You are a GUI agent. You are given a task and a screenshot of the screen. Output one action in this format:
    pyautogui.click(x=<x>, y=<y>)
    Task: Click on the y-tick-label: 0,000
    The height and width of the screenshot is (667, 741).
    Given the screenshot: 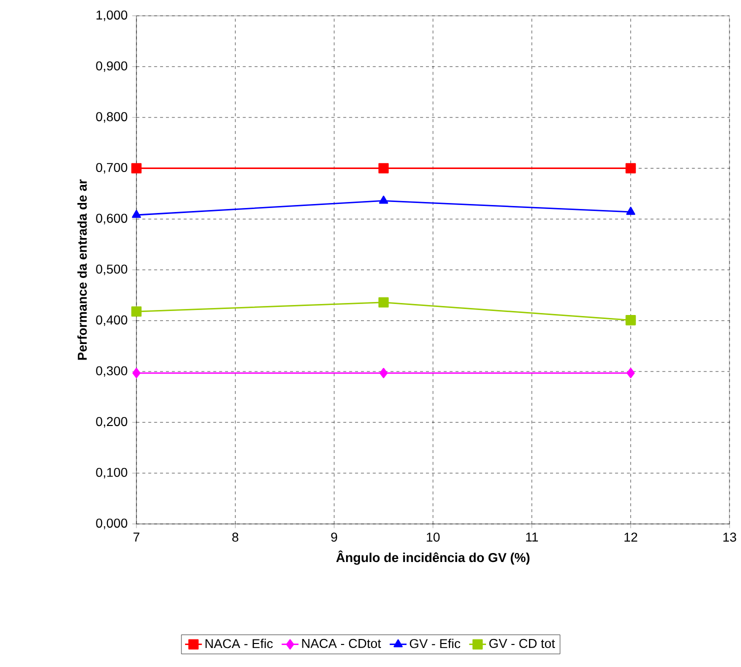 What is the action you would take?
    pyautogui.click(x=112, y=524)
    